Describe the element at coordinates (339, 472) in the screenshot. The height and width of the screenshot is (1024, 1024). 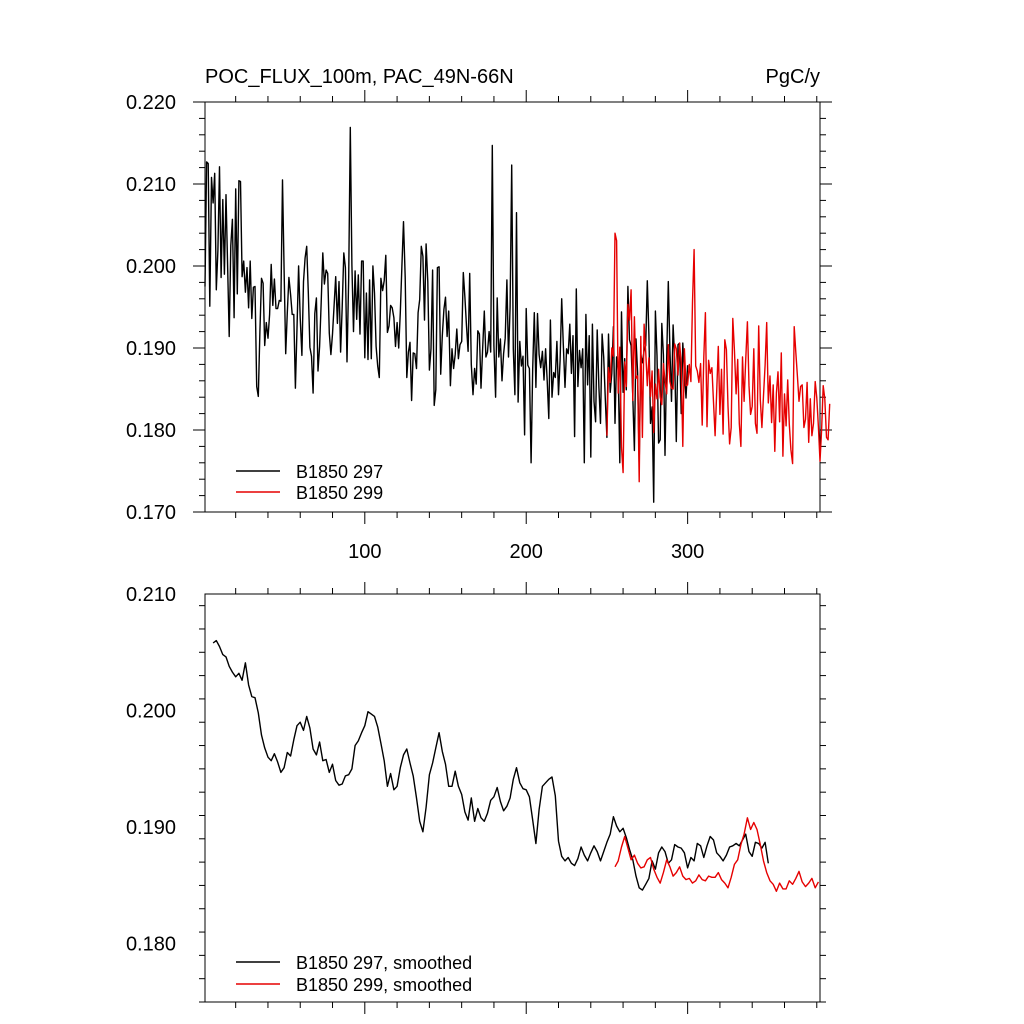
I see `legend-label: B1850 297` at that location.